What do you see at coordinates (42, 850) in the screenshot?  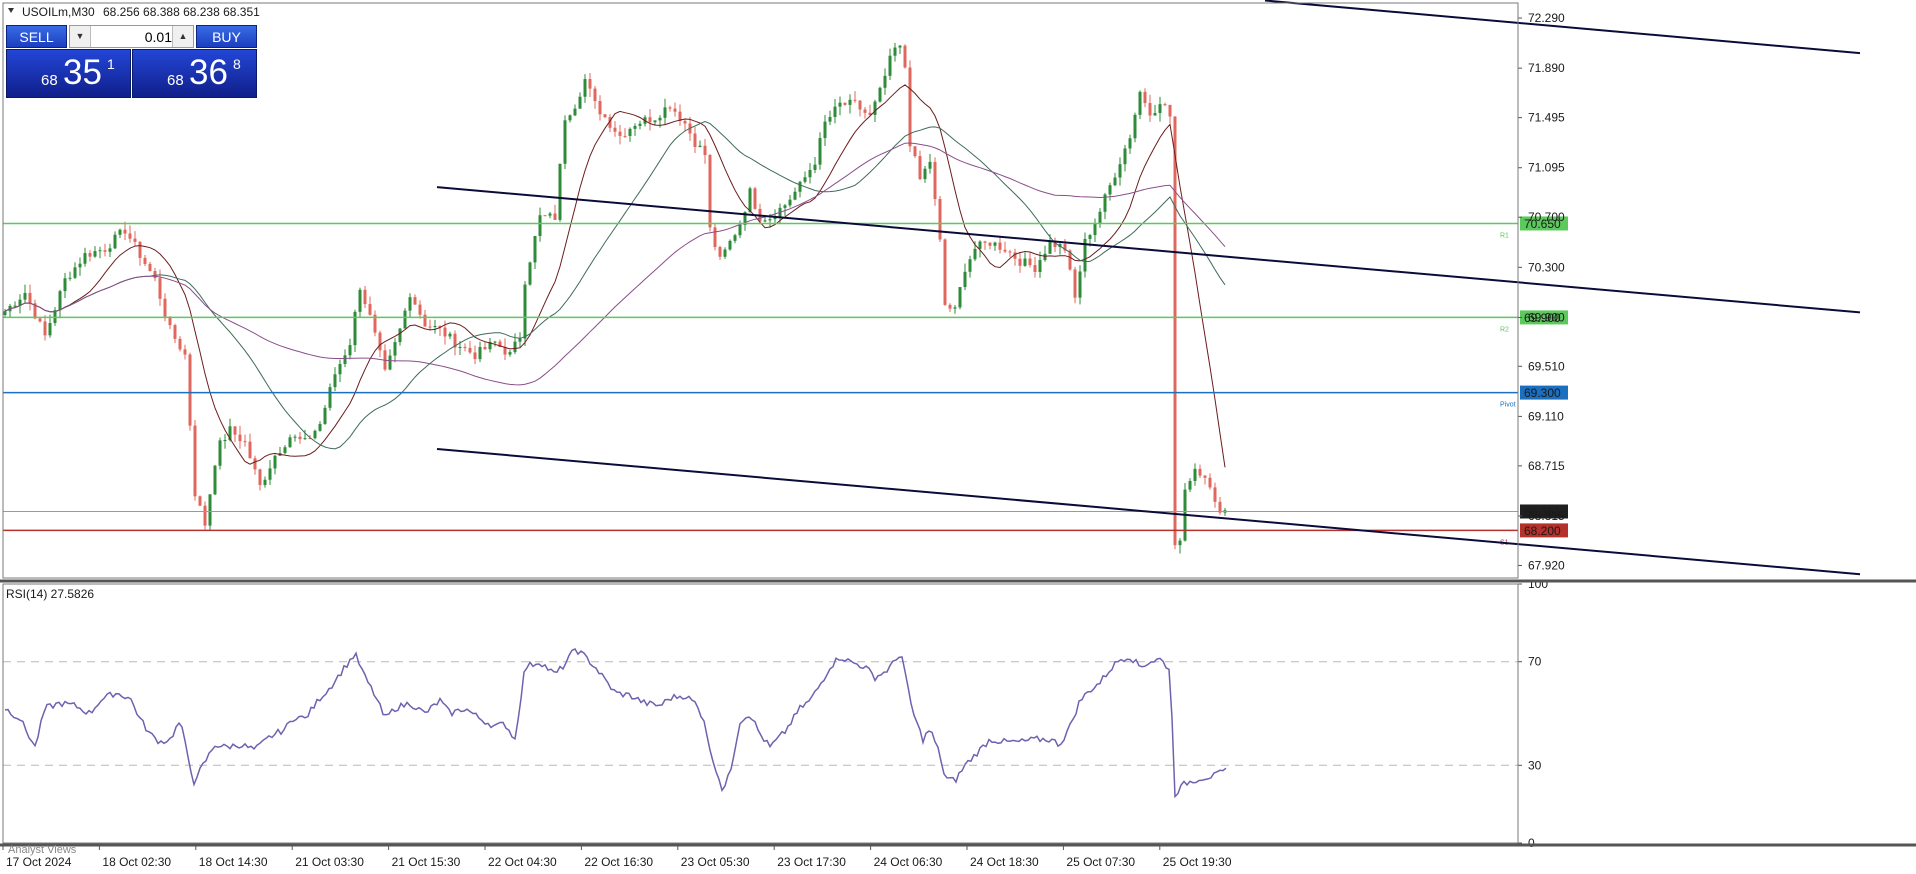 I see `analyst-views-tab: Analyst Views` at bounding box center [42, 850].